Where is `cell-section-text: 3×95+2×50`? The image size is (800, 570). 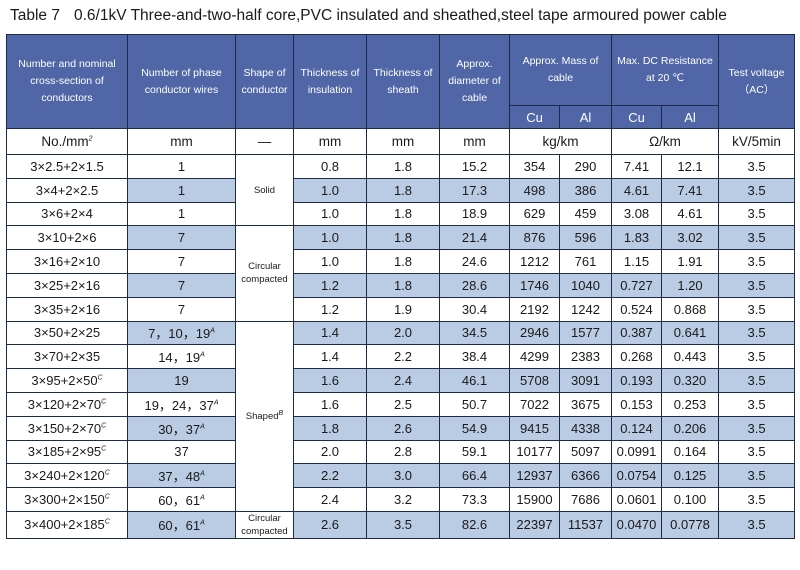 cell-section-text: 3×95+2×50 is located at coordinates (64, 381).